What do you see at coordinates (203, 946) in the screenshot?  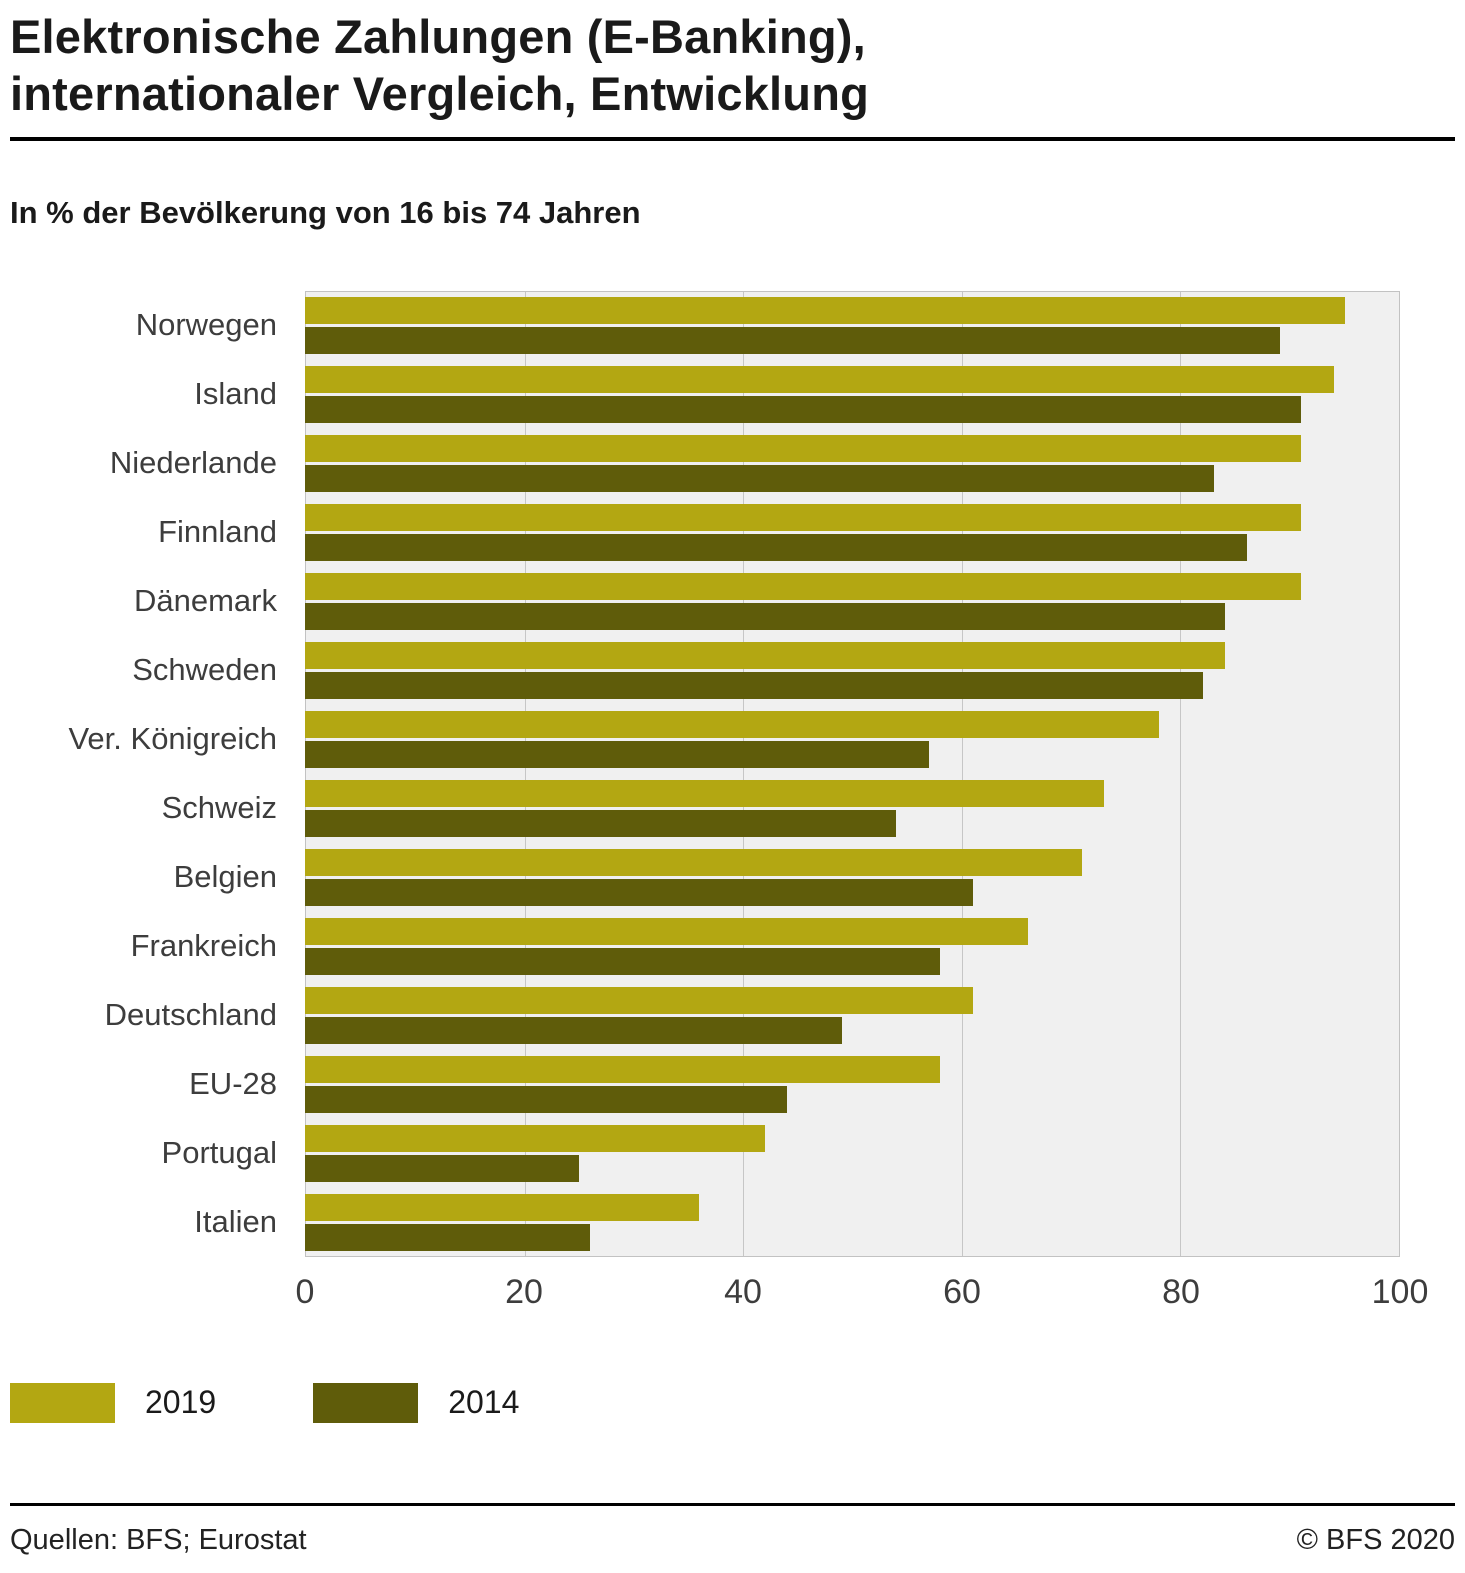 I see `category-label: Frankreich` at bounding box center [203, 946].